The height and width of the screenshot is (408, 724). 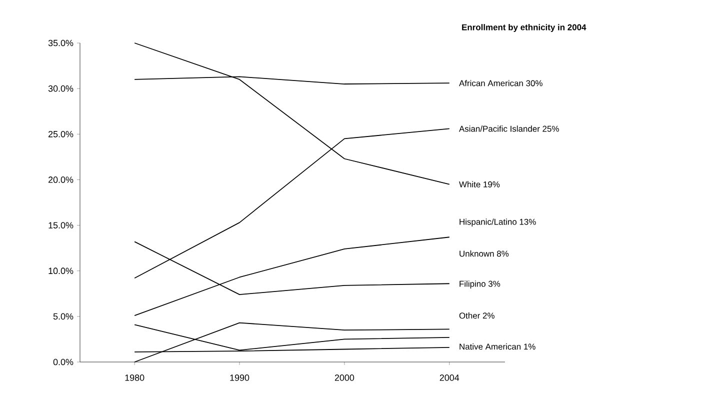 I want to click on text: Other 2%, so click(x=476, y=315).